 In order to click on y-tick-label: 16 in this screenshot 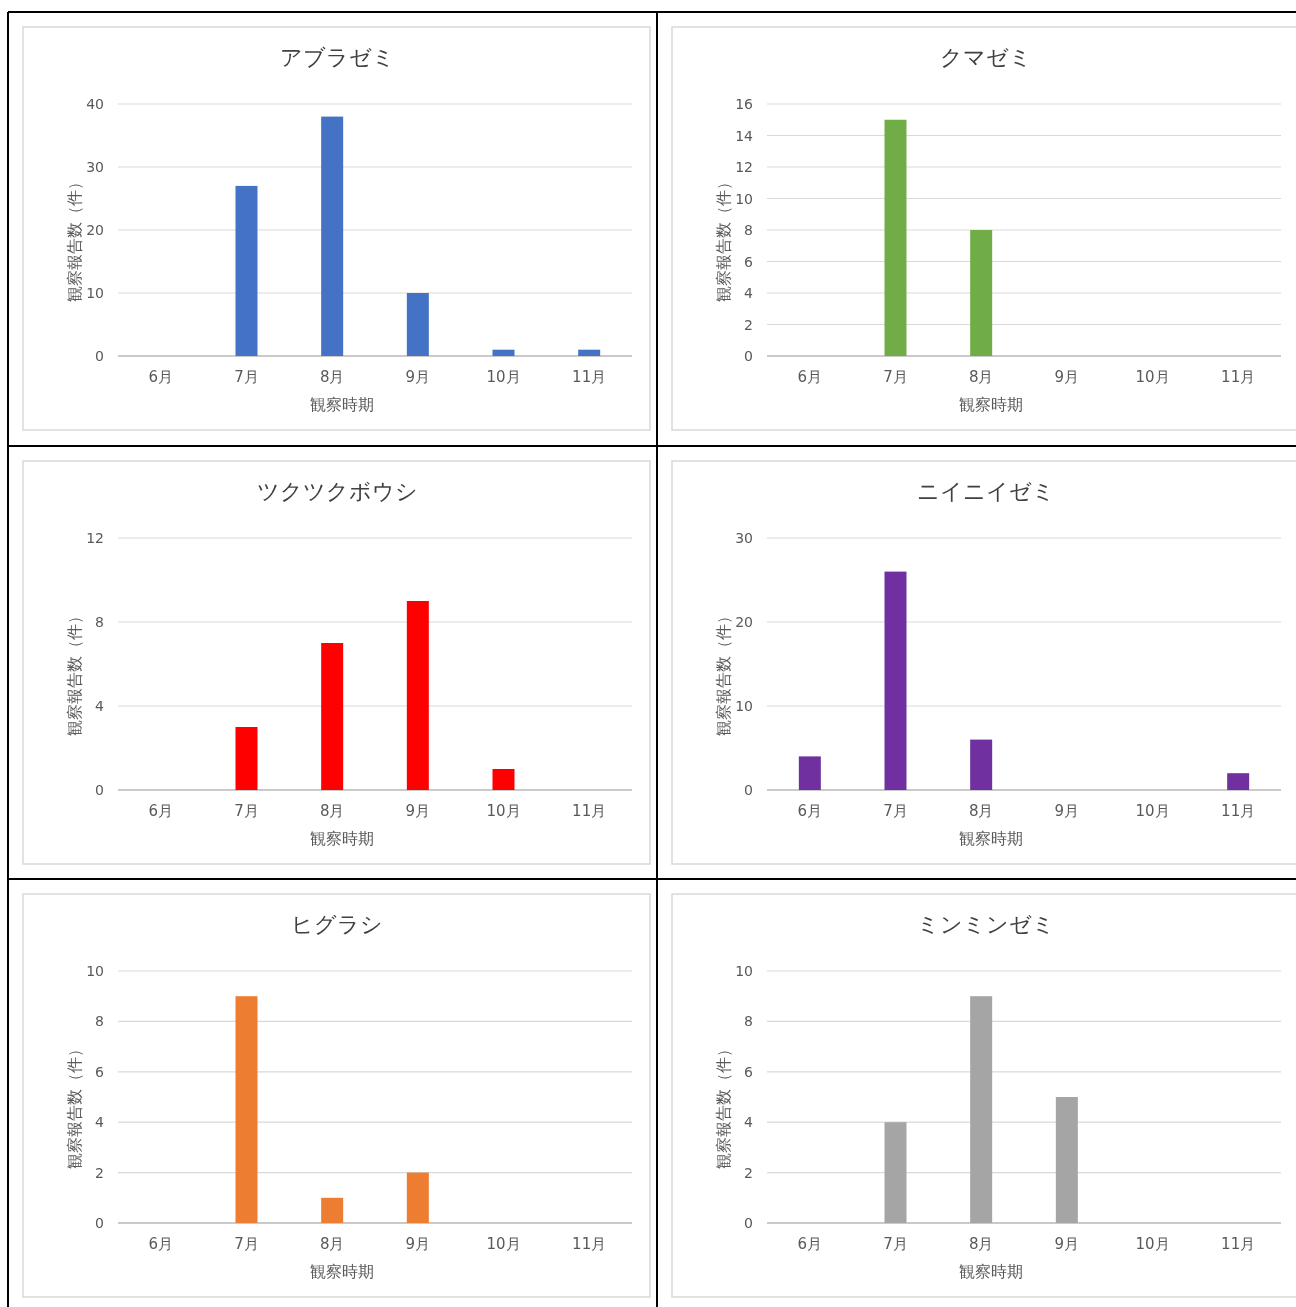, I will do `click(744, 104)`.